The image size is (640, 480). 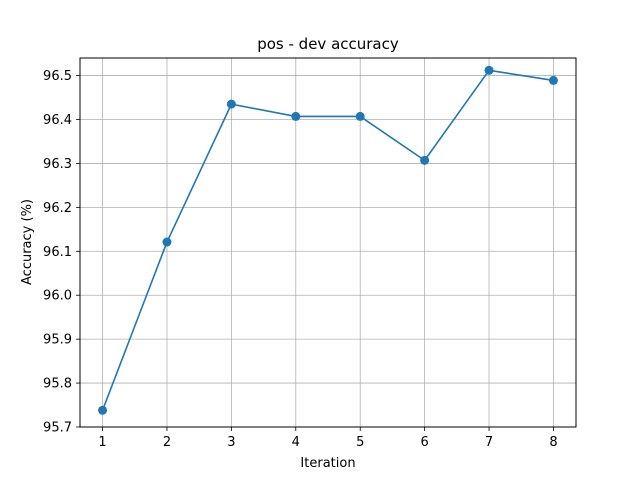 What do you see at coordinates (57, 164) in the screenshot?
I see `y-tick-label: 96.3` at bounding box center [57, 164].